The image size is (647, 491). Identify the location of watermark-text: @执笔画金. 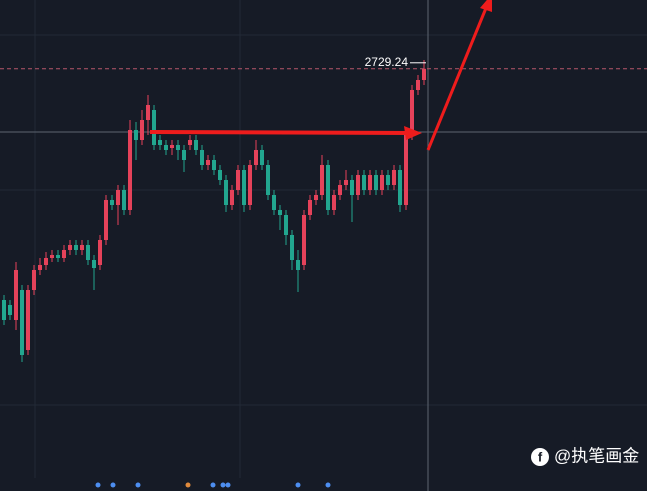
(596, 455).